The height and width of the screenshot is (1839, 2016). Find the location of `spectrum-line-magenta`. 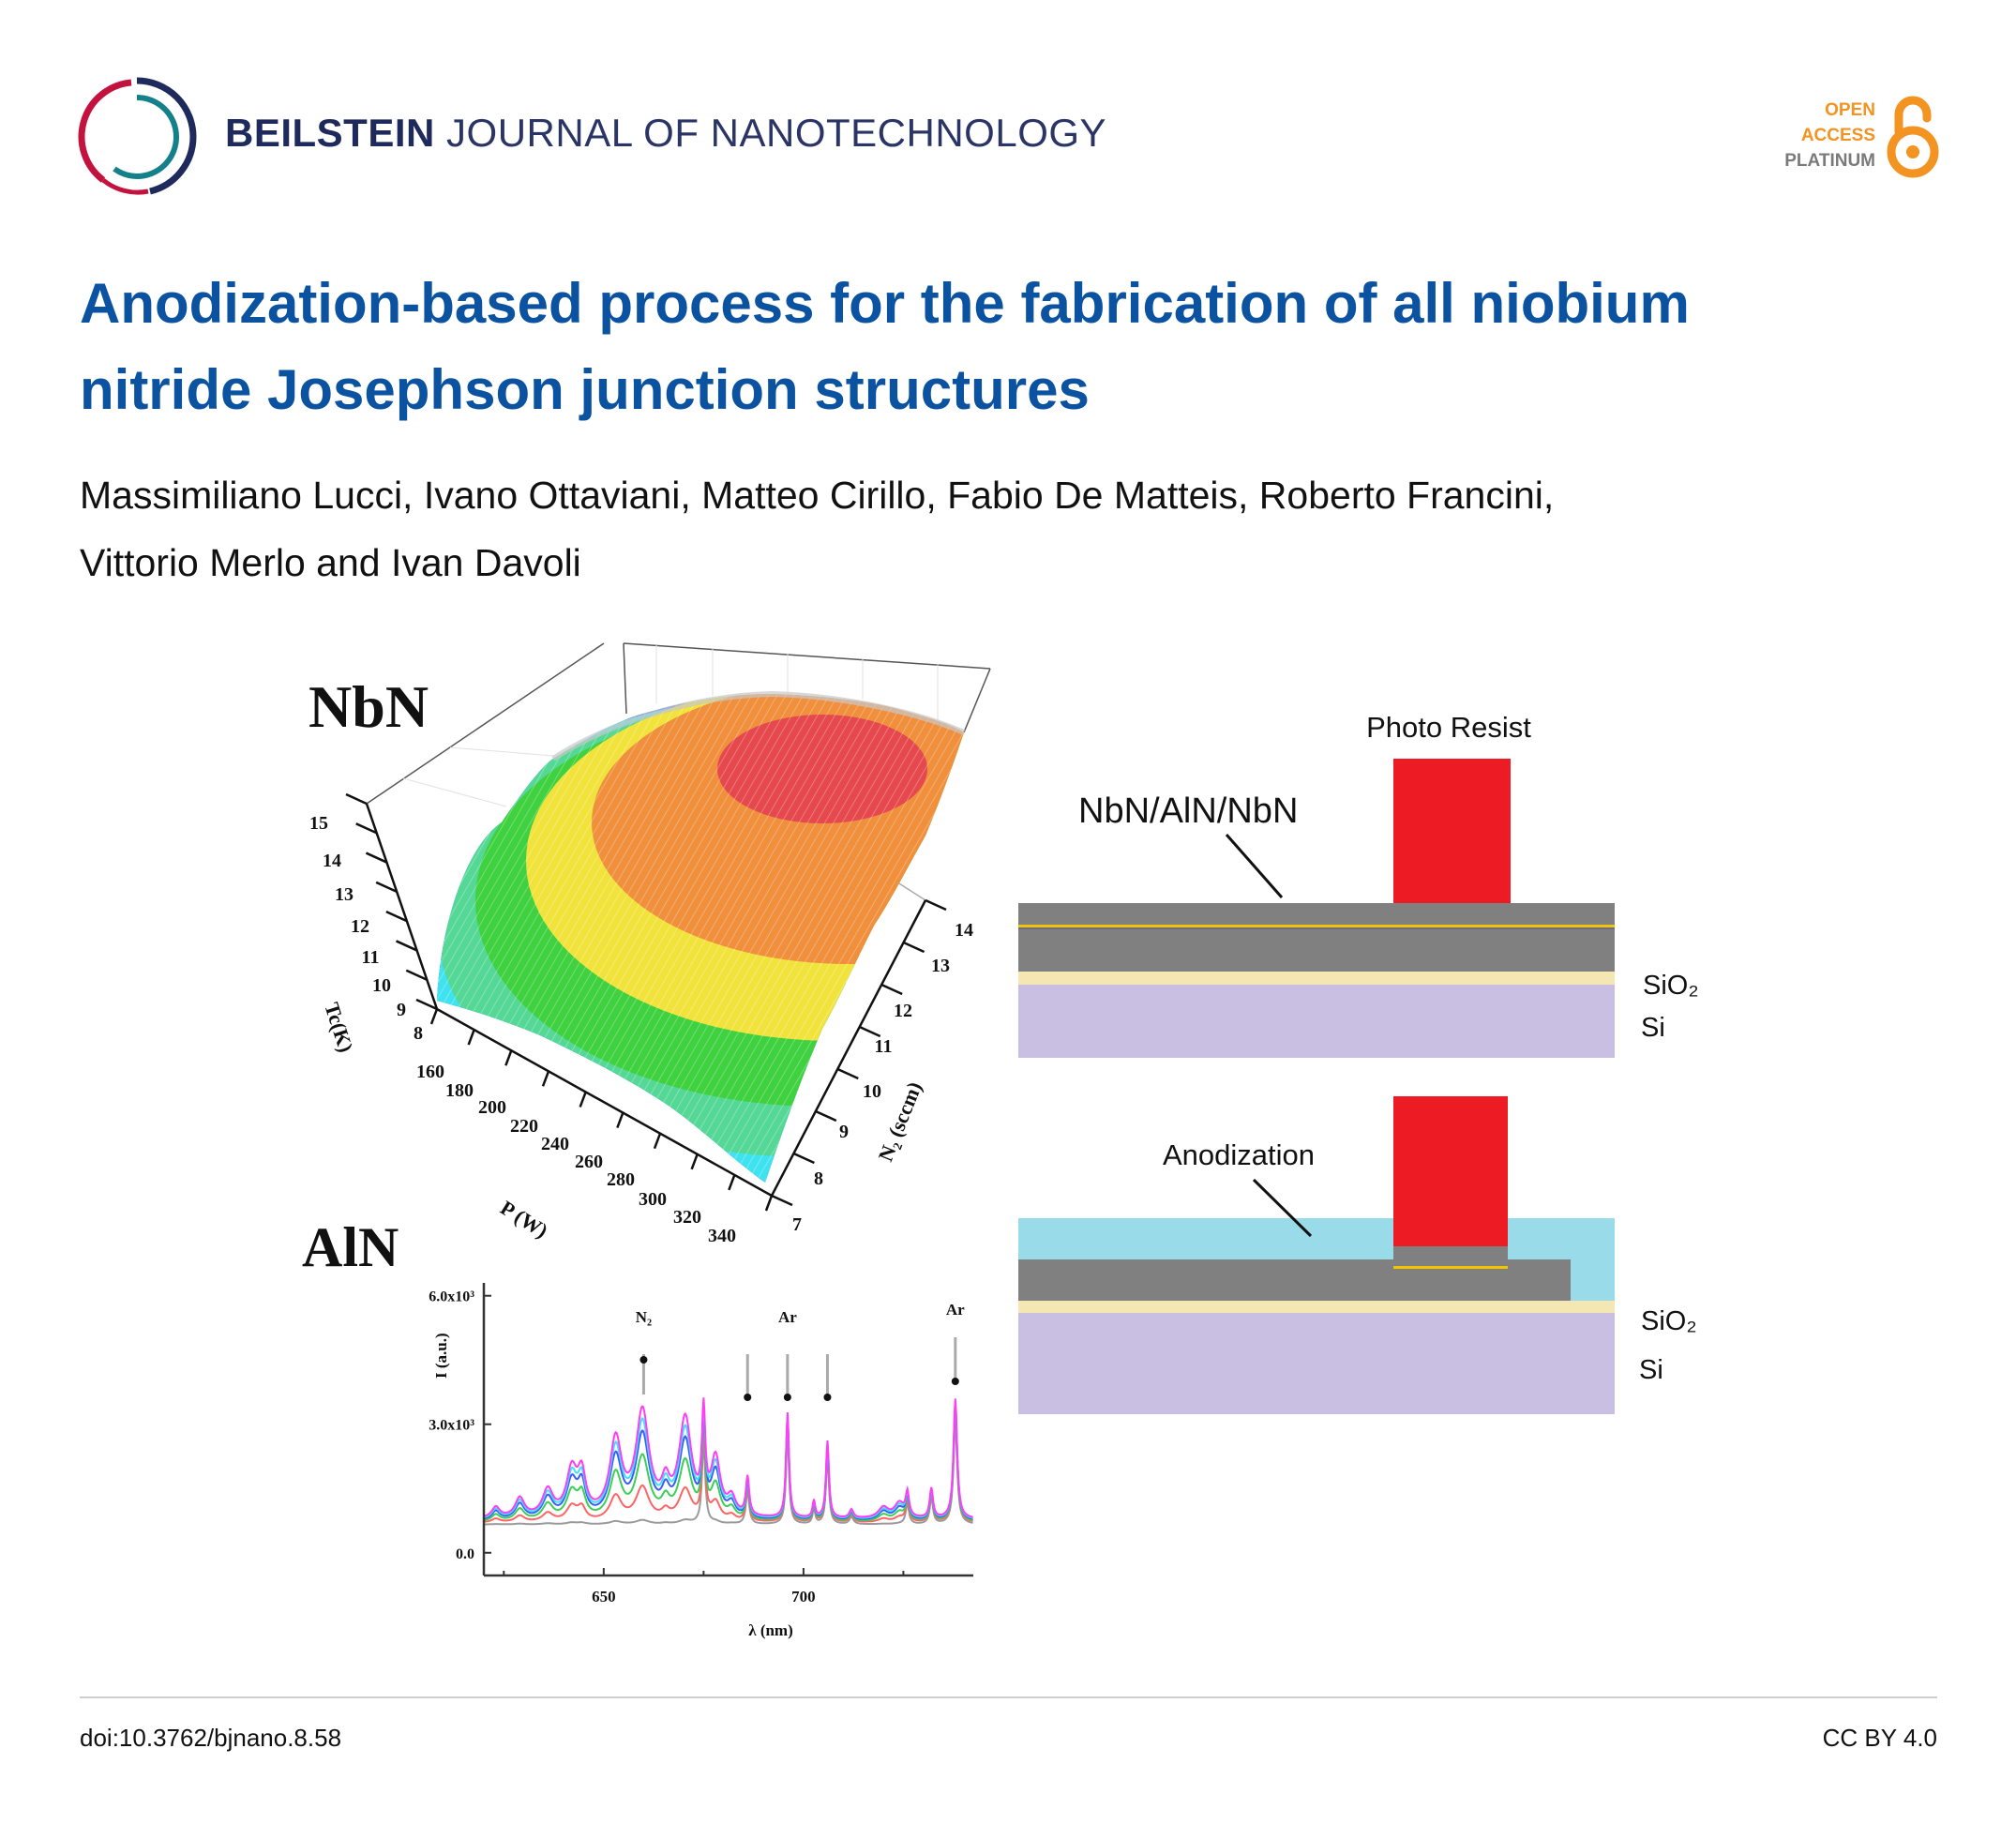

spectrum-line-magenta is located at coordinates (728, 1457).